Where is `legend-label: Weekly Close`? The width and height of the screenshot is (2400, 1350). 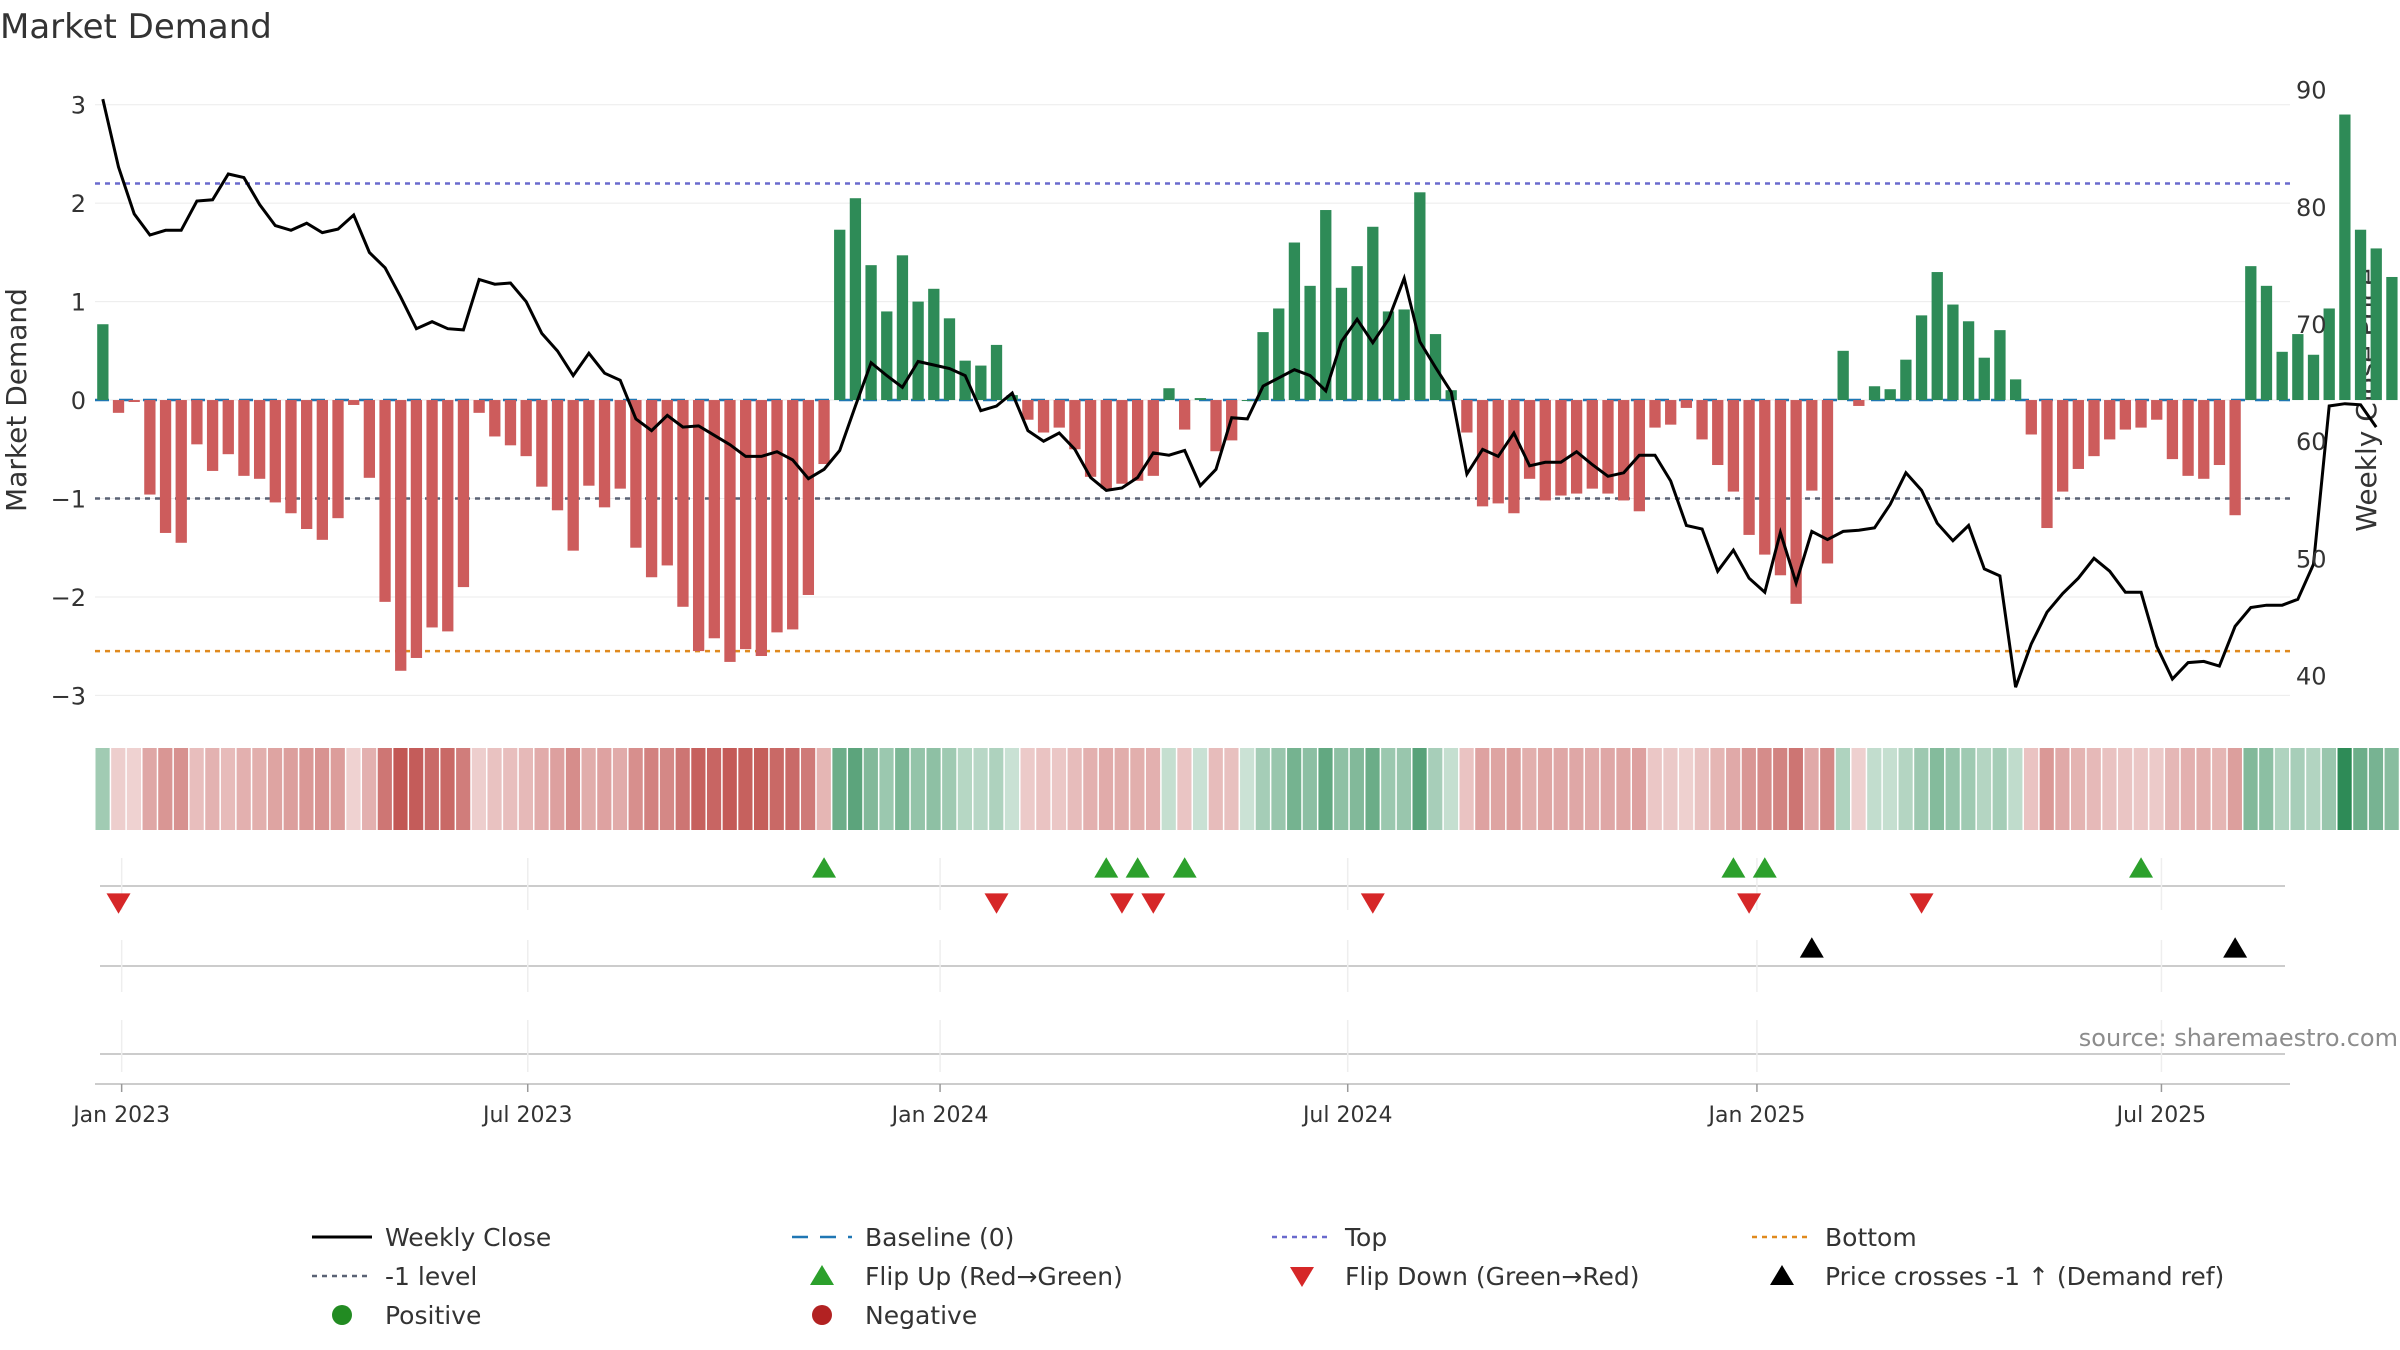 legend-label: Weekly Close is located at coordinates (468, 1237).